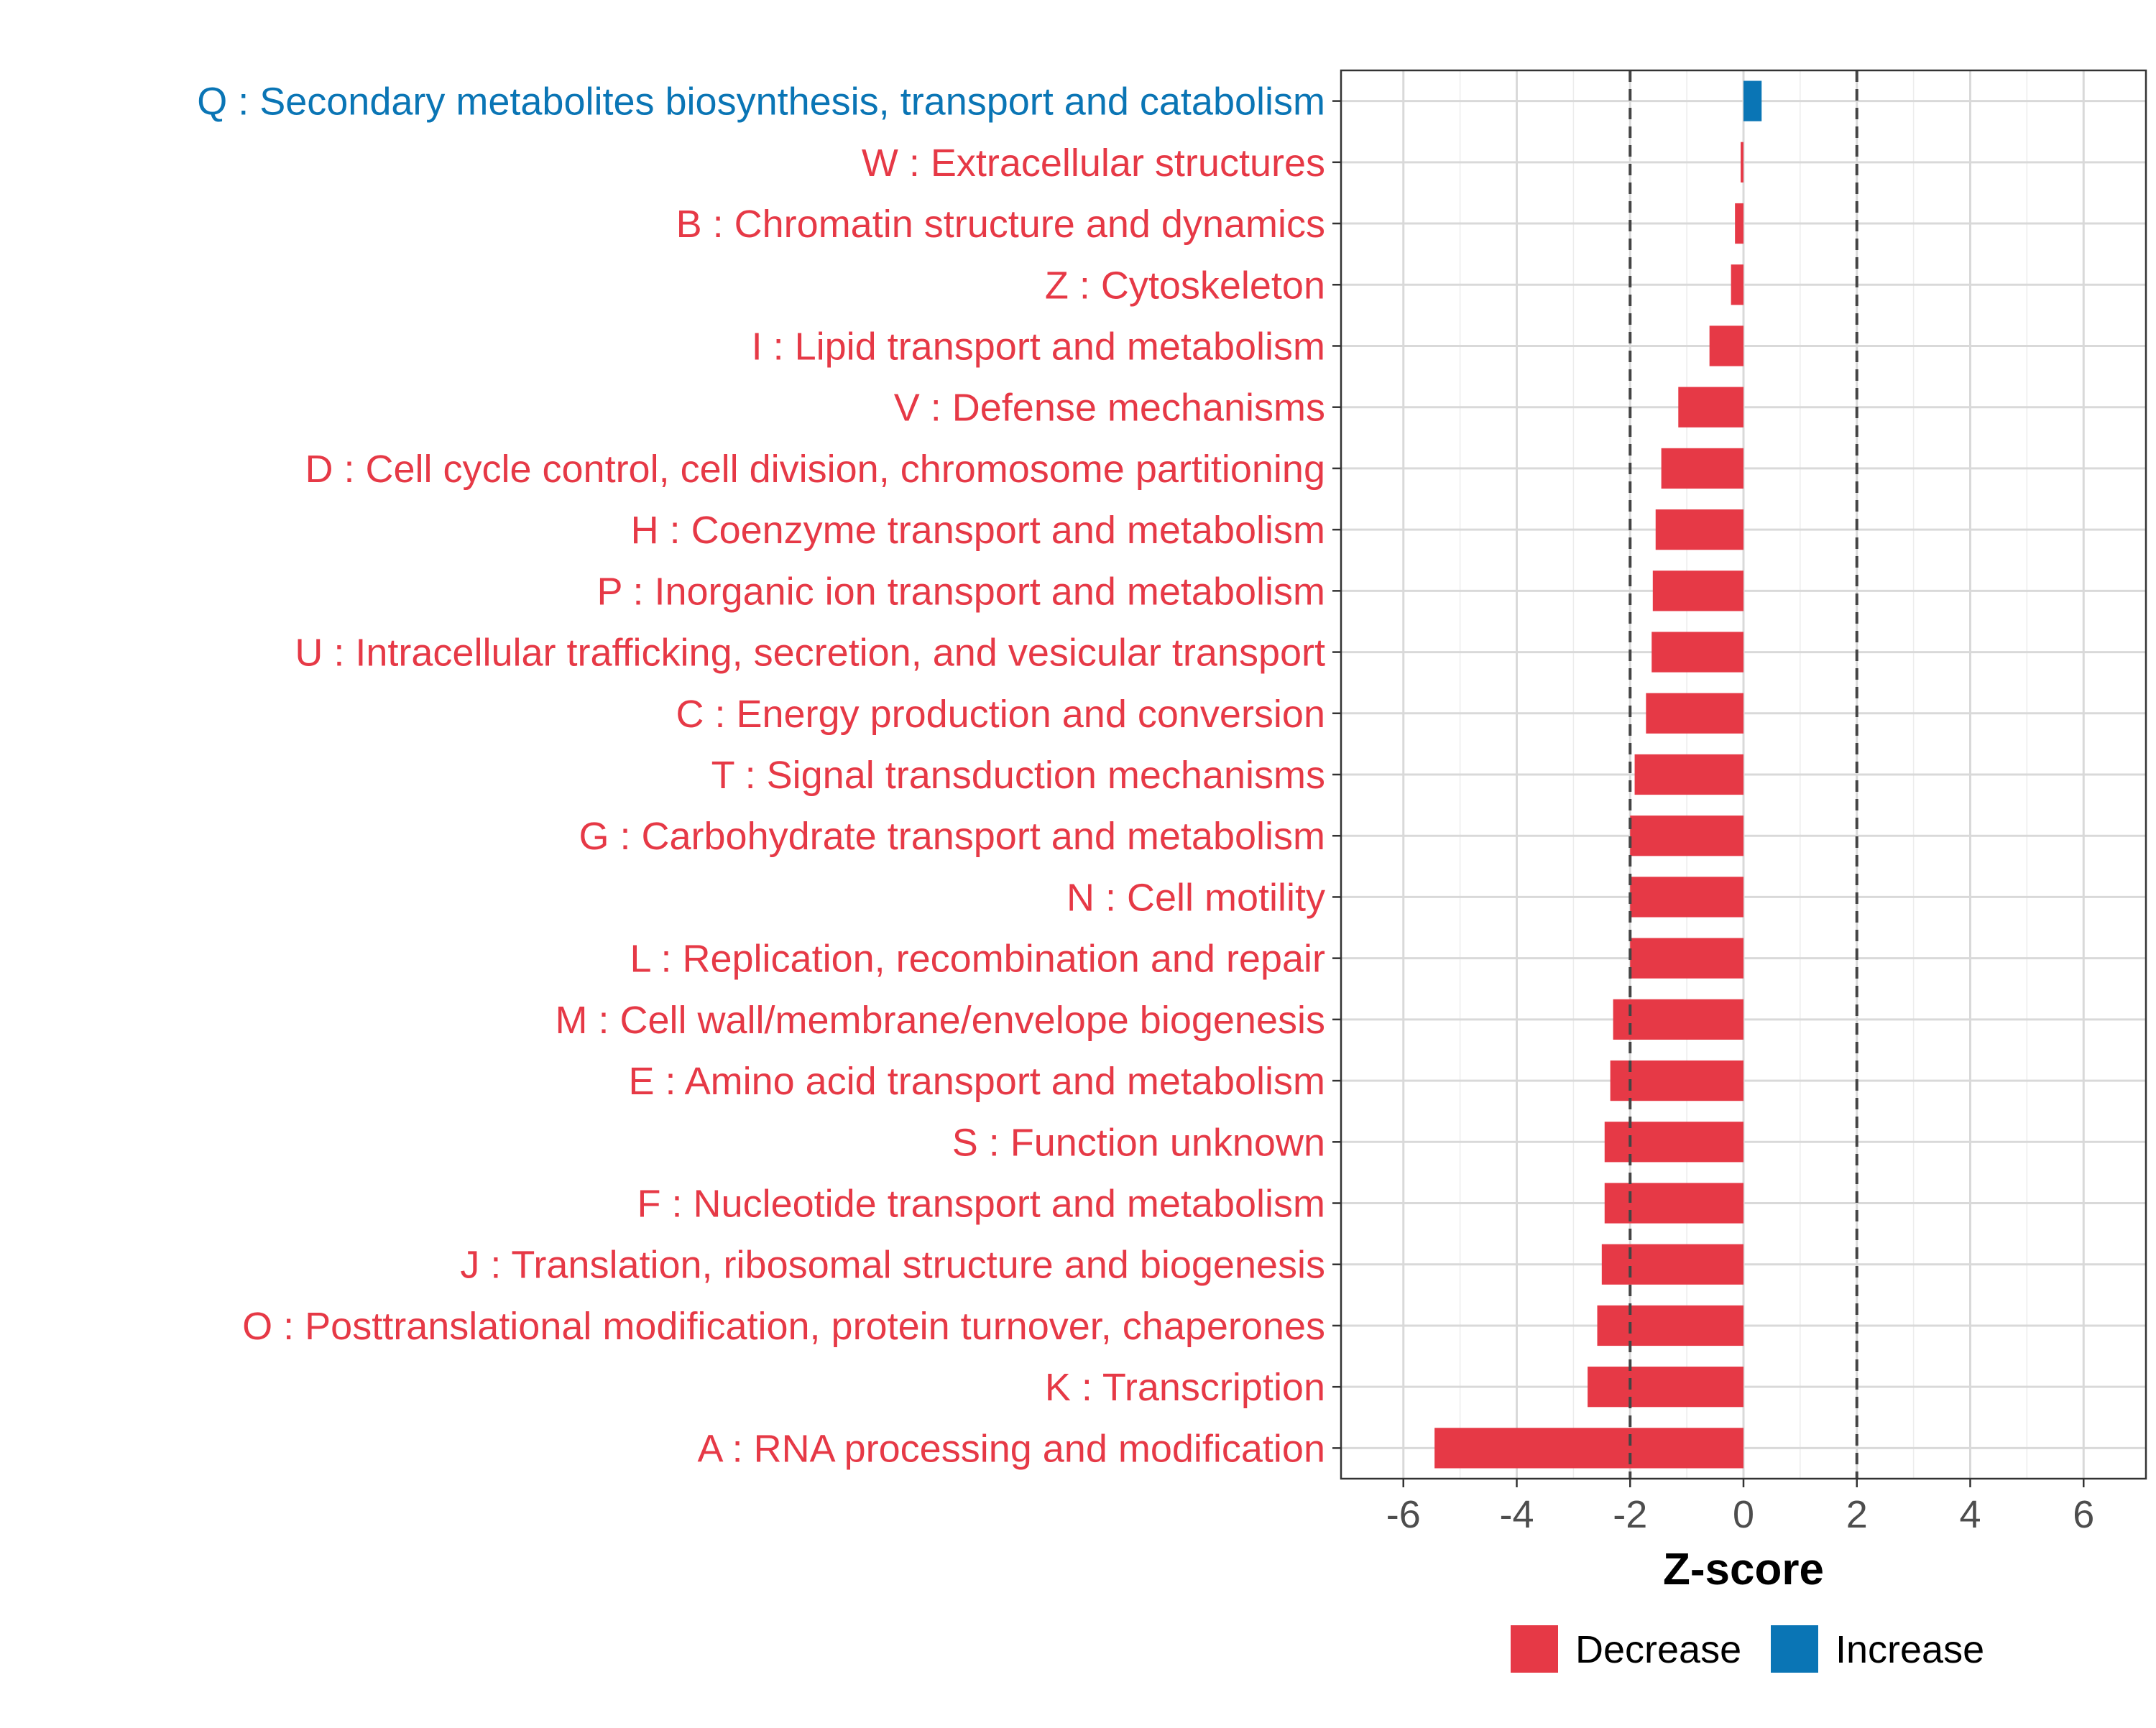  What do you see at coordinates (1699, 530) in the screenshot?
I see `bar-h` at bounding box center [1699, 530].